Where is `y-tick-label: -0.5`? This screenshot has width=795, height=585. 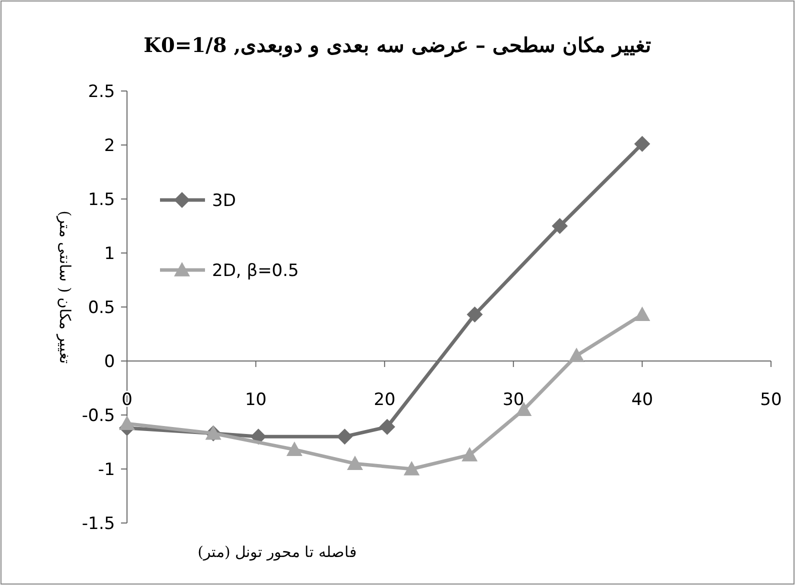
y-tick-label: -0.5 is located at coordinates (98, 416).